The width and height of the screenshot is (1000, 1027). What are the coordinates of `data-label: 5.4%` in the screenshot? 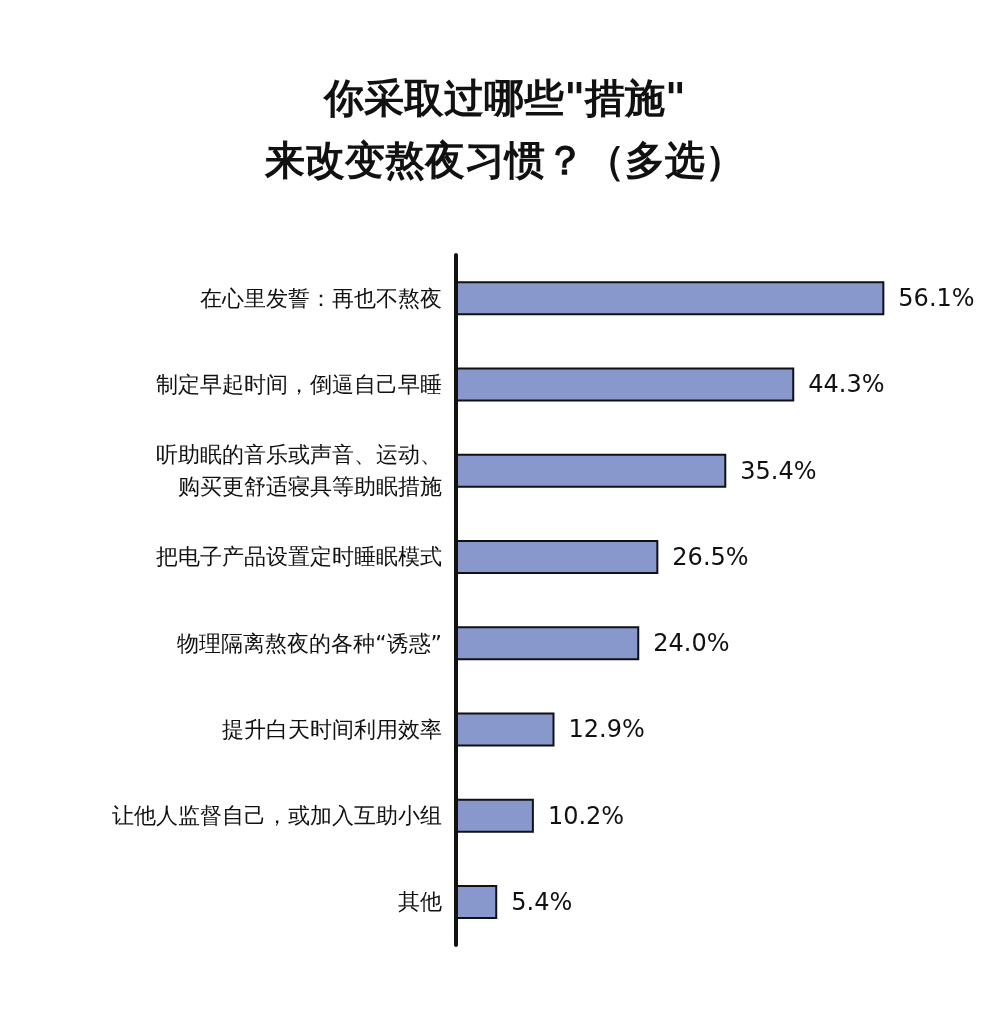 It's located at (542, 901).